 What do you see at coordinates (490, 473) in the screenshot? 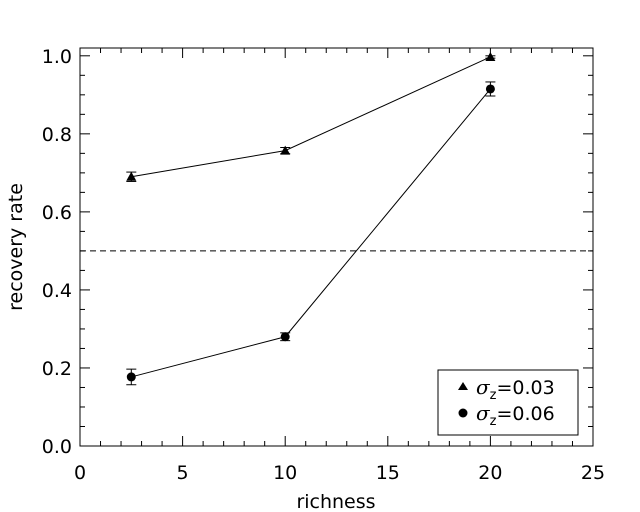
I see `x-tick-label: 20` at bounding box center [490, 473].